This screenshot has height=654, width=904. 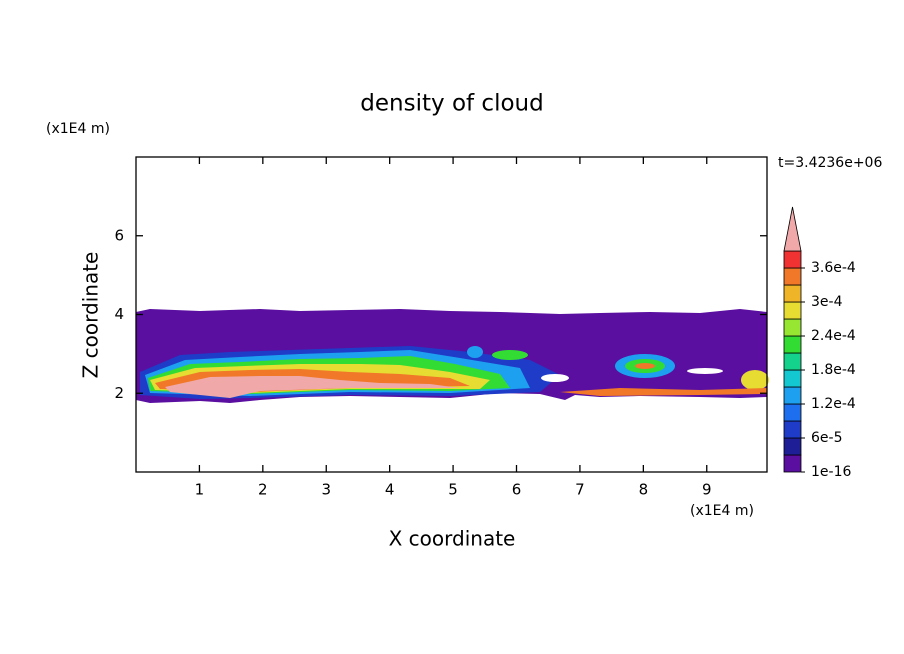 I want to click on x-tick-label: 3, so click(x=326, y=490).